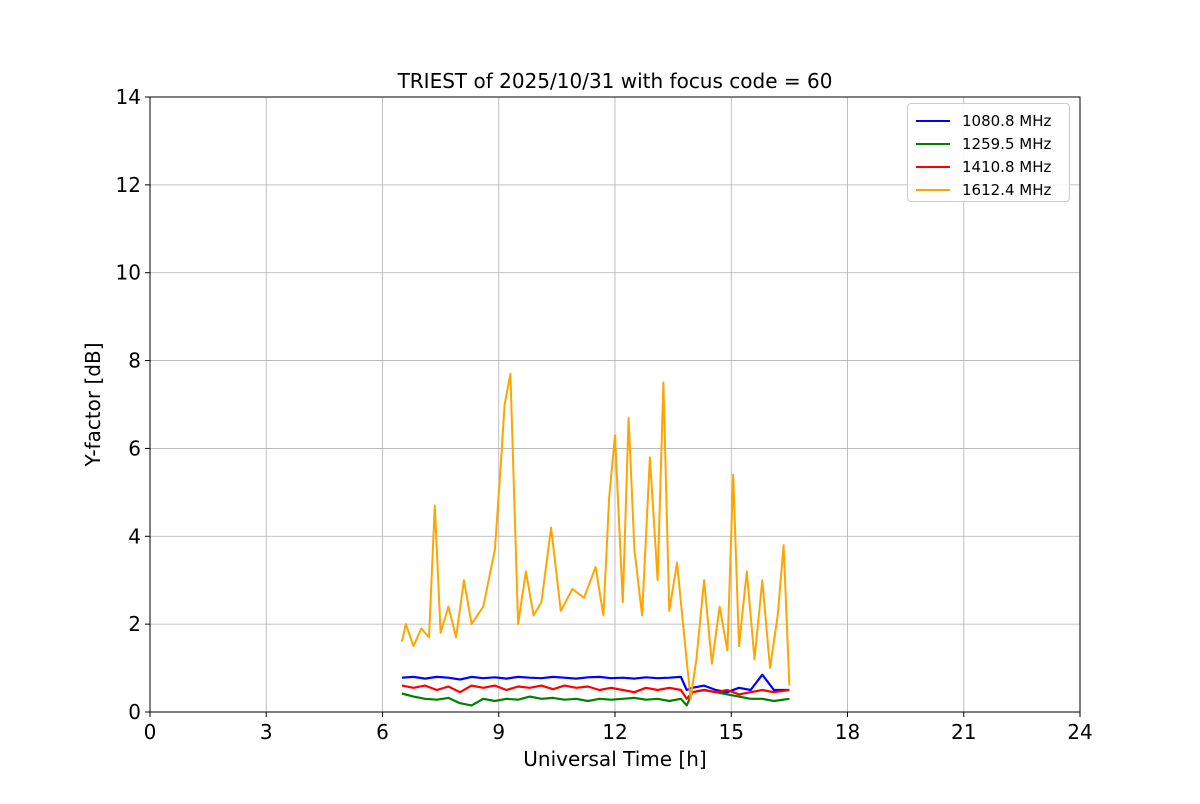 This screenshot has width=1200, height=804. Describe the element at coordinates (1007, 121) in the screenshot. I see `legend-label: 1080.8 MHz` at that location.